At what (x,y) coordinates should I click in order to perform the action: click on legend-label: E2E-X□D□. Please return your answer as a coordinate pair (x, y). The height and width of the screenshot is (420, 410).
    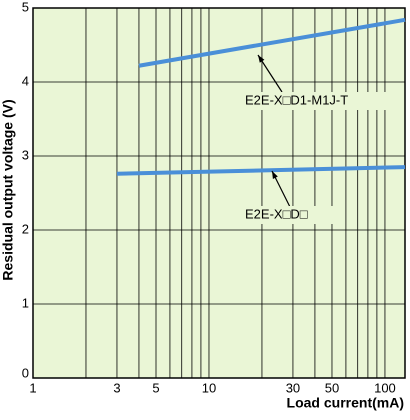
    Looking at the image, I should click on (276, 213).